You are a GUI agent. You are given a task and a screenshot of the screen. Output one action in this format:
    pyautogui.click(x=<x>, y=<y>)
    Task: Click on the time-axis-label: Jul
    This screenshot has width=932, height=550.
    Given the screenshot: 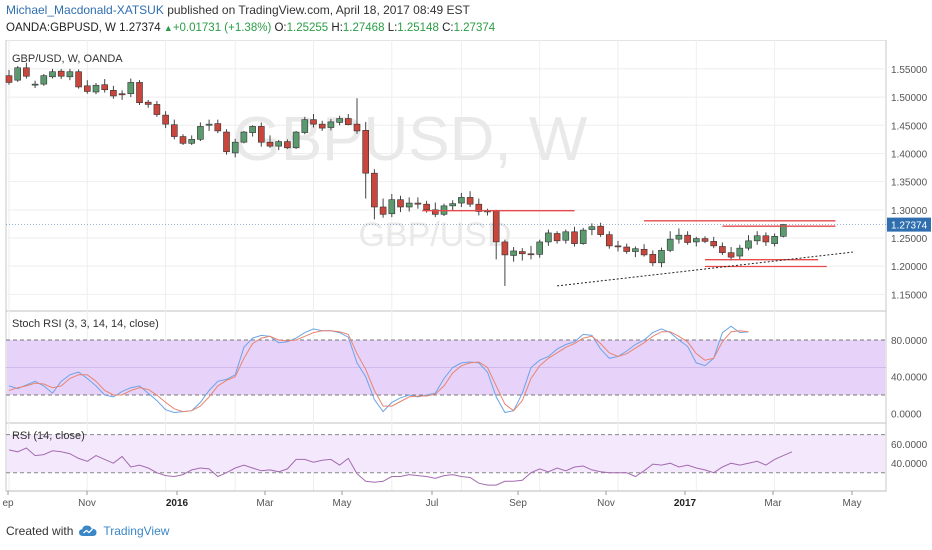 What is the action you would take?
    pyautogui.click(x=432, y=503)
    